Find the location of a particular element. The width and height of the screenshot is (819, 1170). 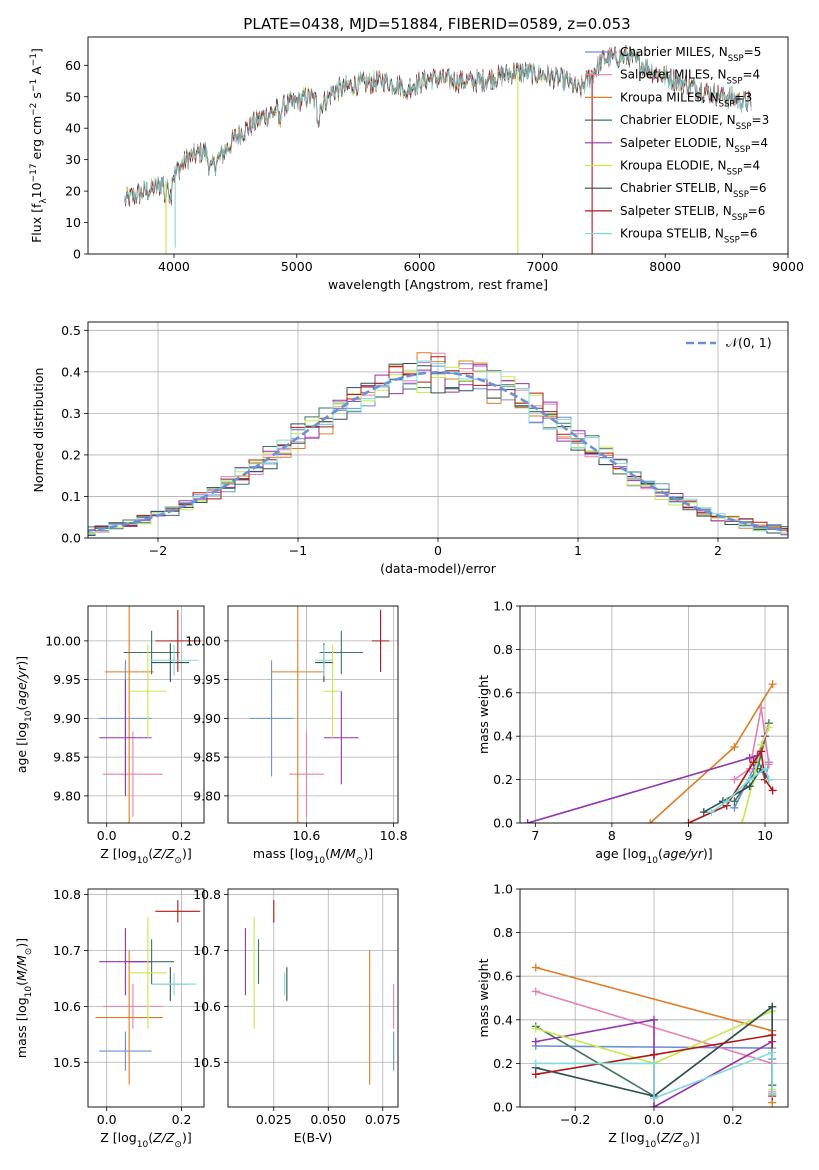

y-tick-label: 1.0 is located at coordinates (503, 889).